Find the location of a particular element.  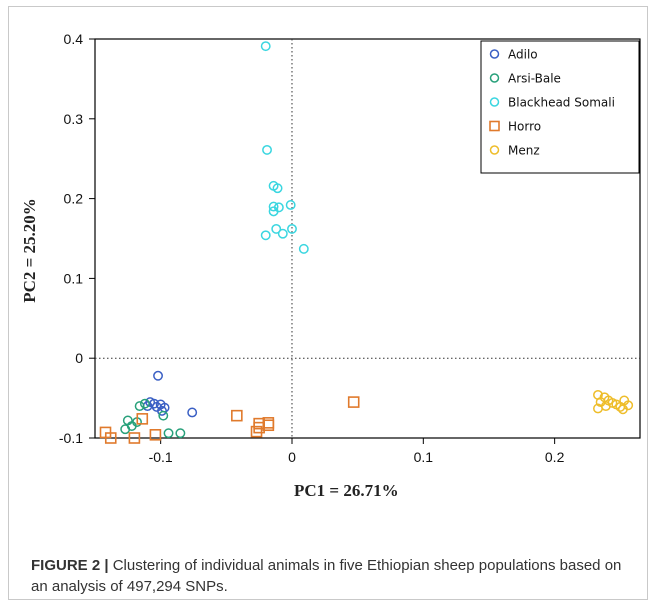

legend-label: Horro is located at coordinates (524, 127).